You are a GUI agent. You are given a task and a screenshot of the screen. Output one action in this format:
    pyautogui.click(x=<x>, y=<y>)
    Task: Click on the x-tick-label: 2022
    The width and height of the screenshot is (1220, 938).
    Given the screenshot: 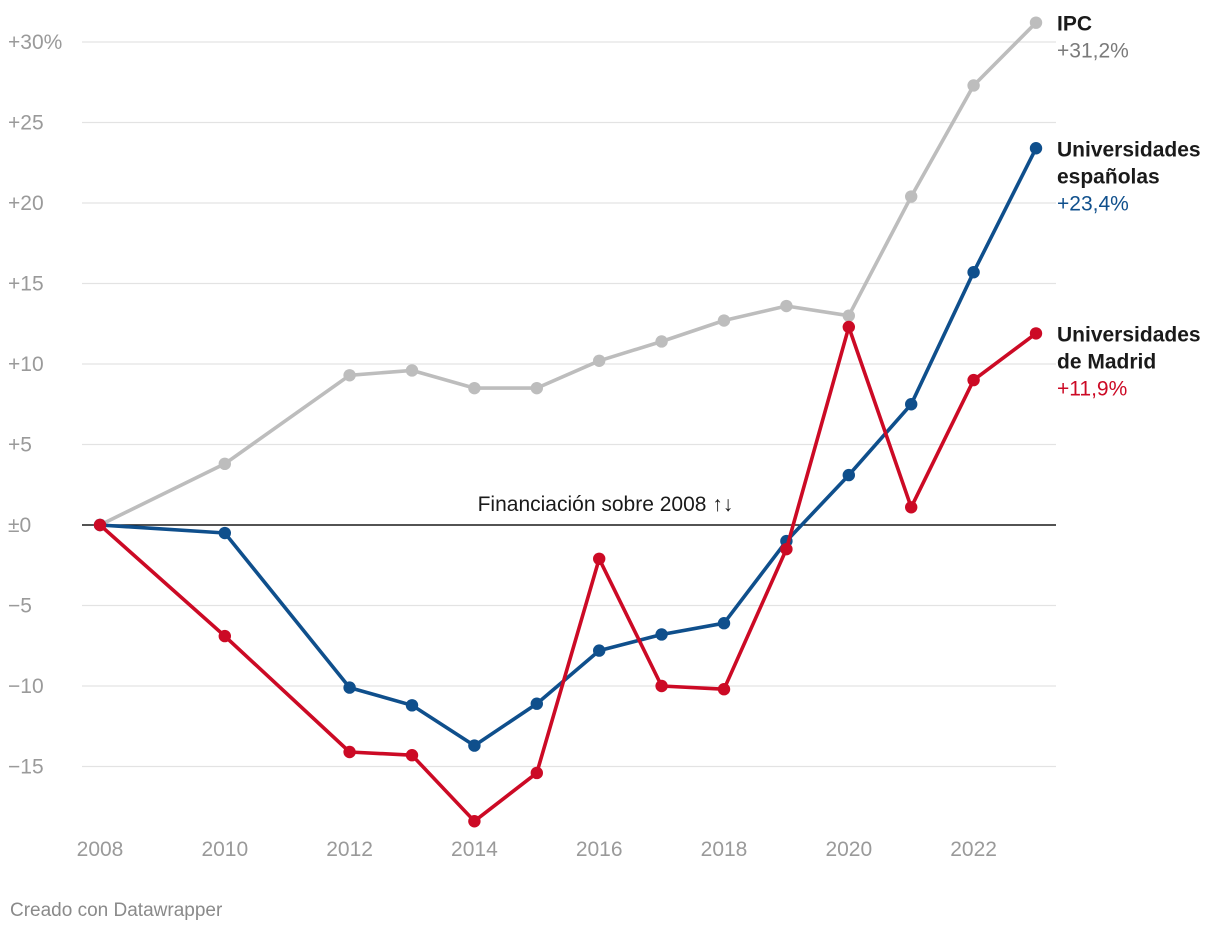 What is the action you would take?
    pyautogui.click(x=973, y=849)
    